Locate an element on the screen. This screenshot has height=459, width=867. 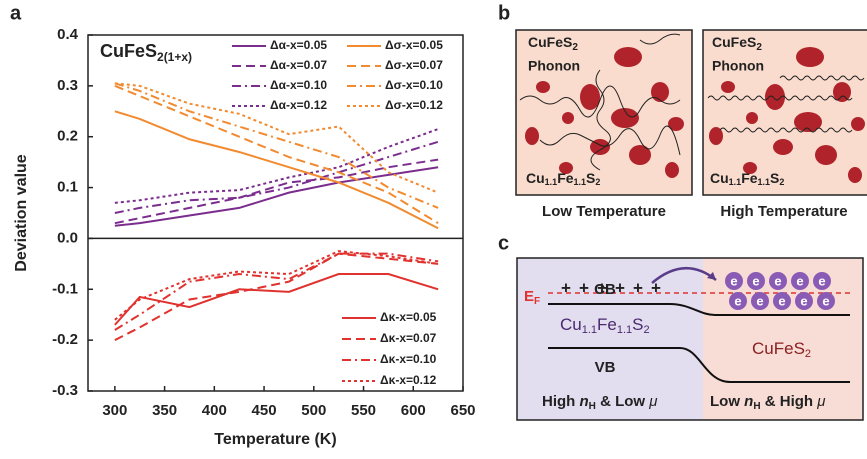
particles is located at coordinates (695, 115).